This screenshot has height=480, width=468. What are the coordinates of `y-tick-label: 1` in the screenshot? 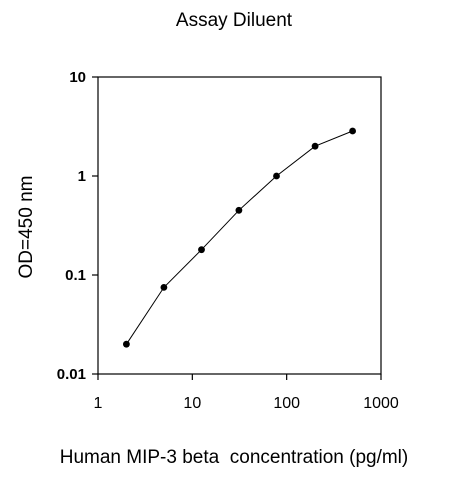 It's located at (82, 176).